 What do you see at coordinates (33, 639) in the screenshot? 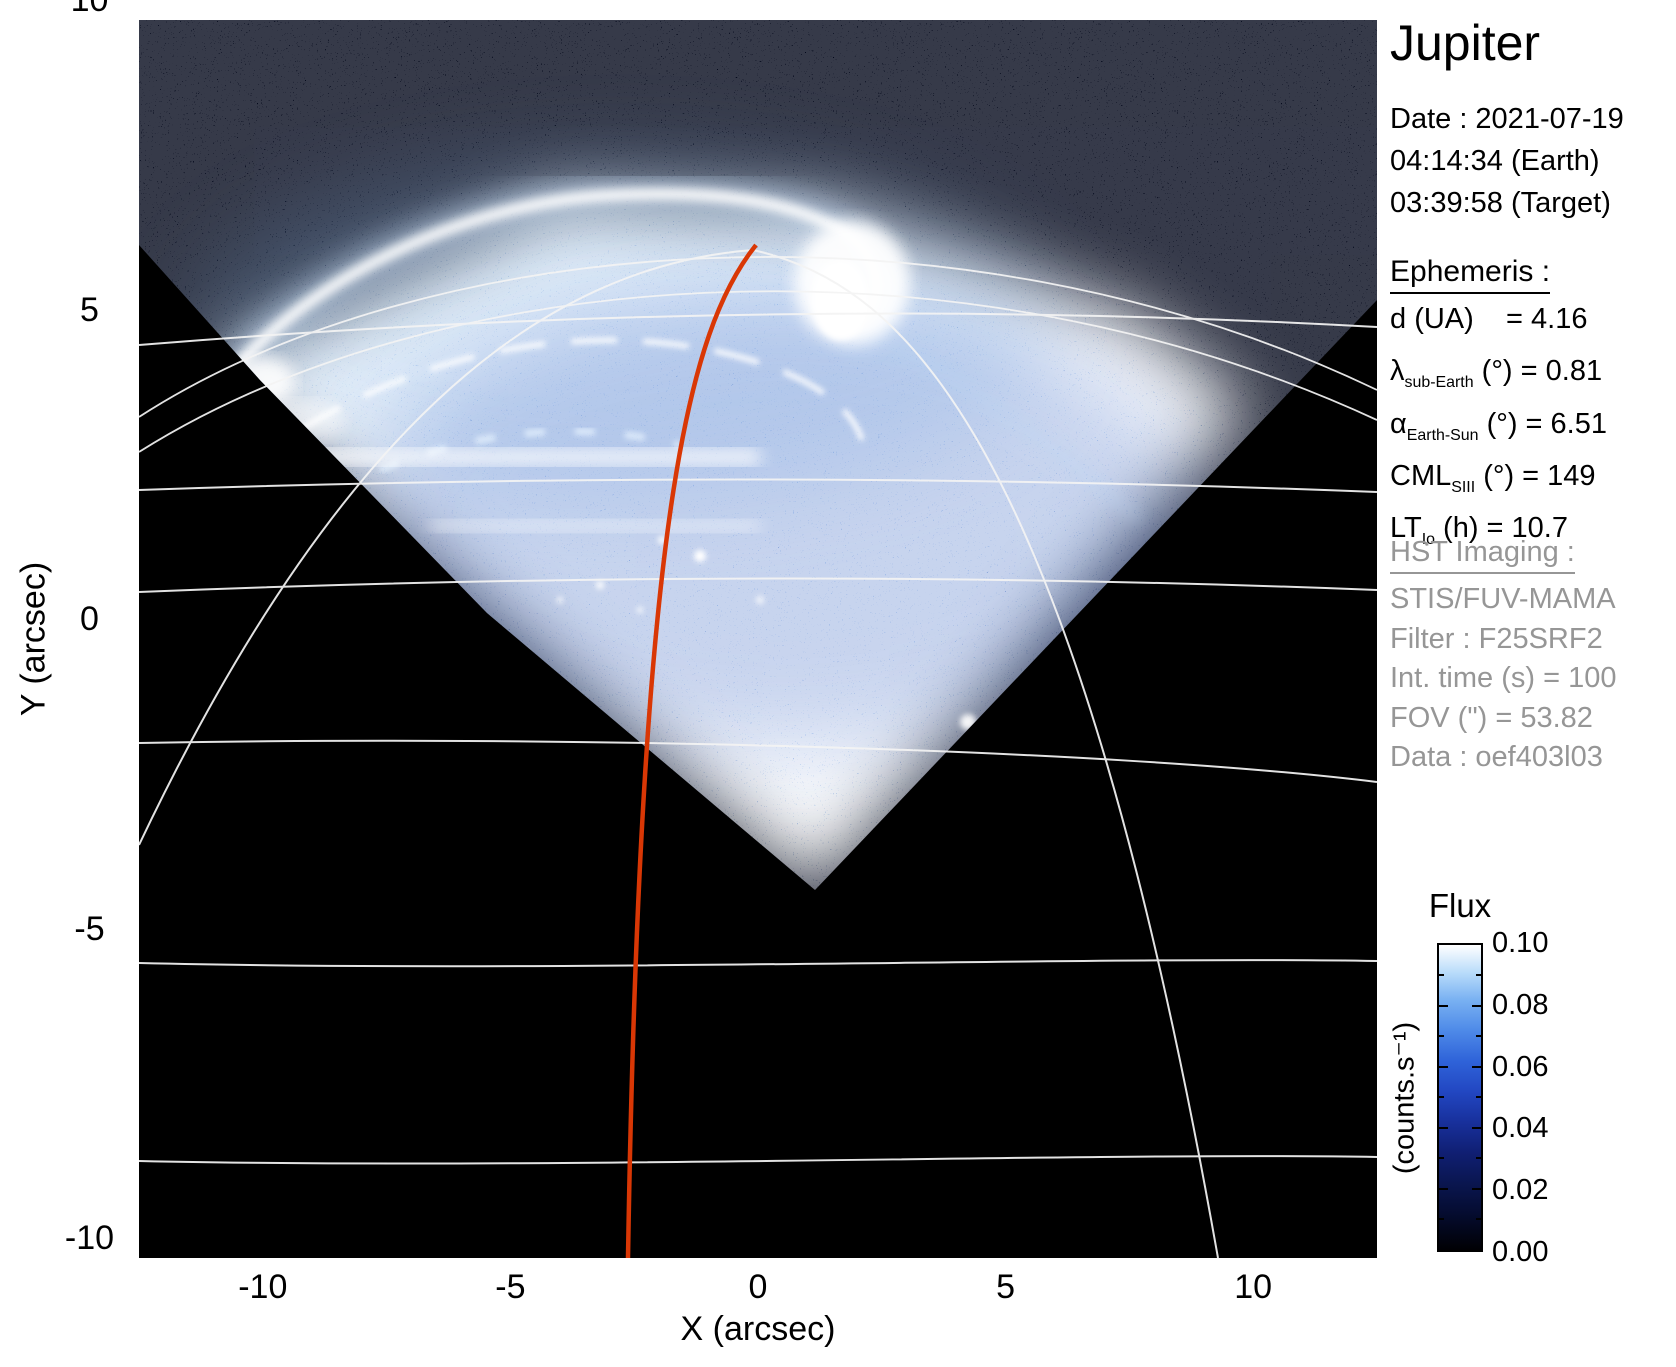
I see `y-axis-title: Y (arcsec)` at bounding box center [33, 639].